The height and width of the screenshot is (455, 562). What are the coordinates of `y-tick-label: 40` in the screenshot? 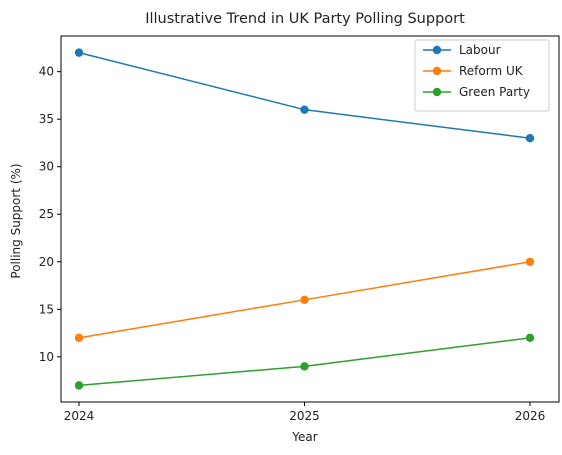 It's located at (46, 72).